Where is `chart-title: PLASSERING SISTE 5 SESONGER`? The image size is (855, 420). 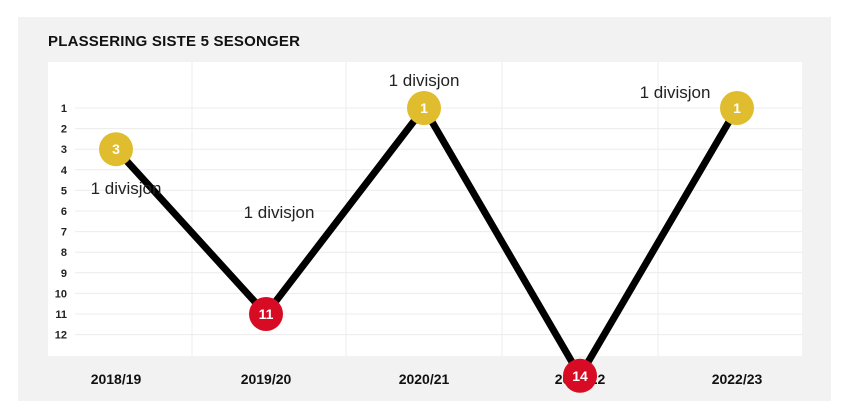
chart-title: PLASSERING SISTE 5 SESONGER is located at coordinates (174, 41).